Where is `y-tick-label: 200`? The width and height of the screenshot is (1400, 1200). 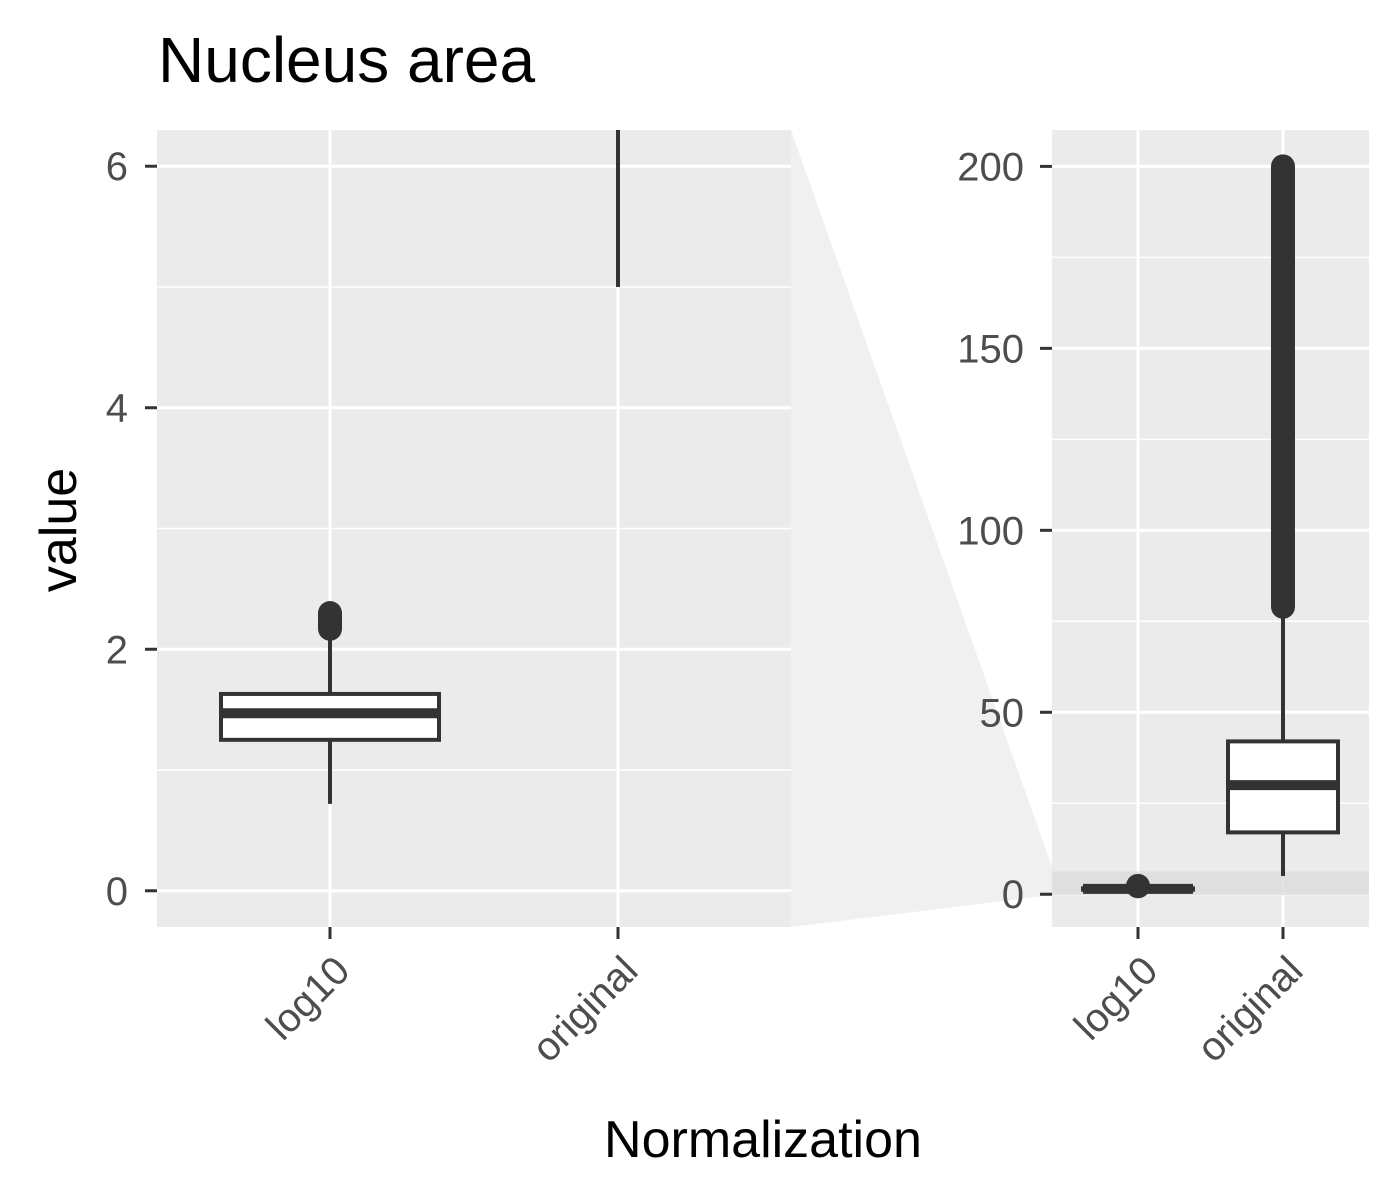
y-tick-label: 200 is located at coordinates (990, 167).